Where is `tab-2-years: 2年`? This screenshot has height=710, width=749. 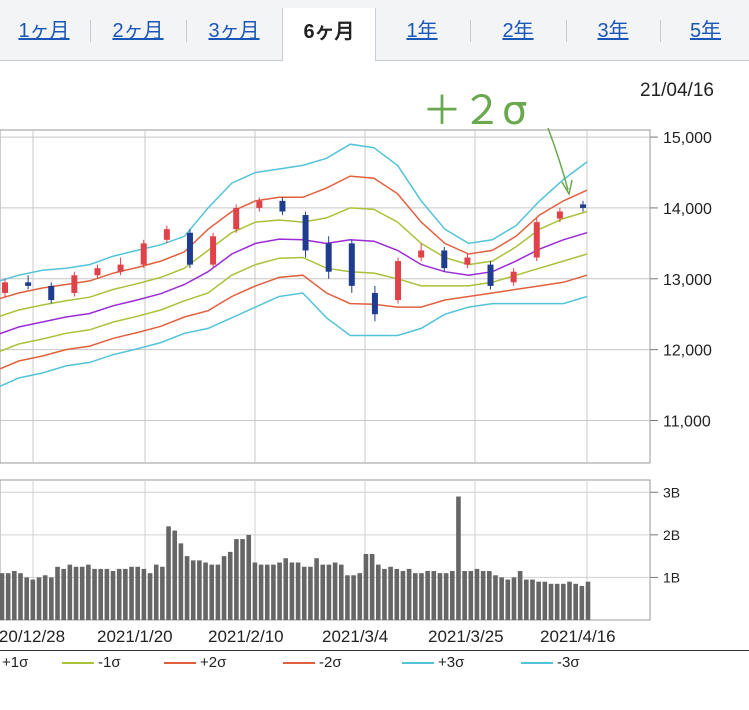
tab-2-years: 2年 is located at coordinates (518, 31).